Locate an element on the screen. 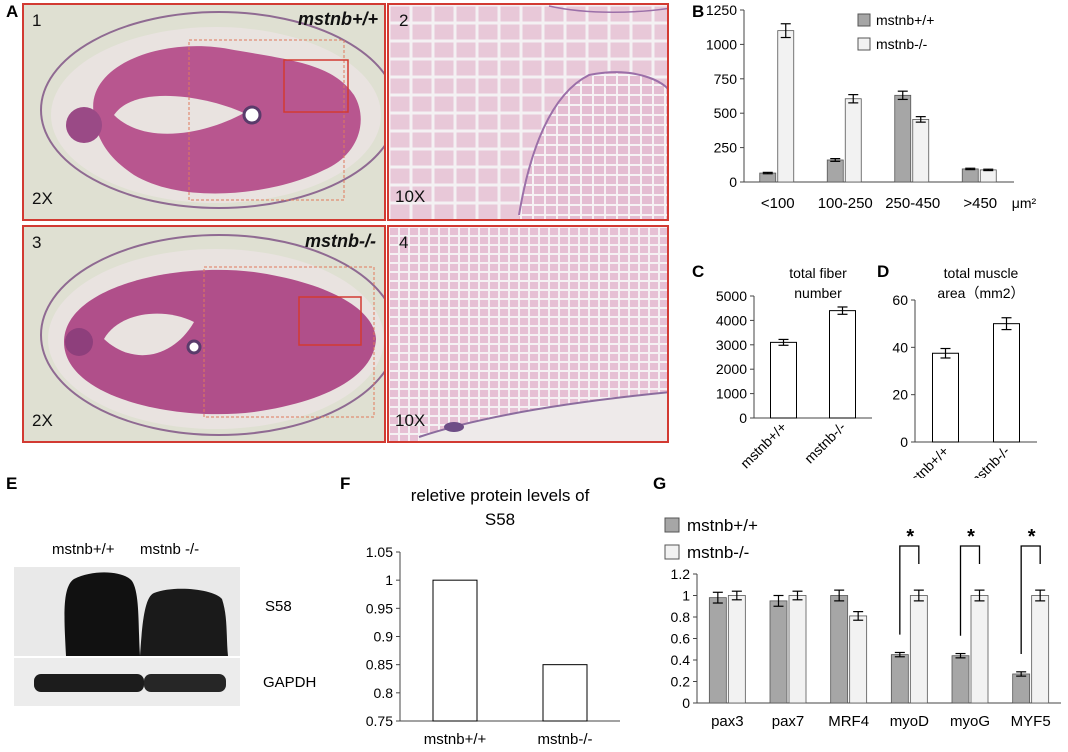  panel-label-c: C is located at coordinates (698, 271).